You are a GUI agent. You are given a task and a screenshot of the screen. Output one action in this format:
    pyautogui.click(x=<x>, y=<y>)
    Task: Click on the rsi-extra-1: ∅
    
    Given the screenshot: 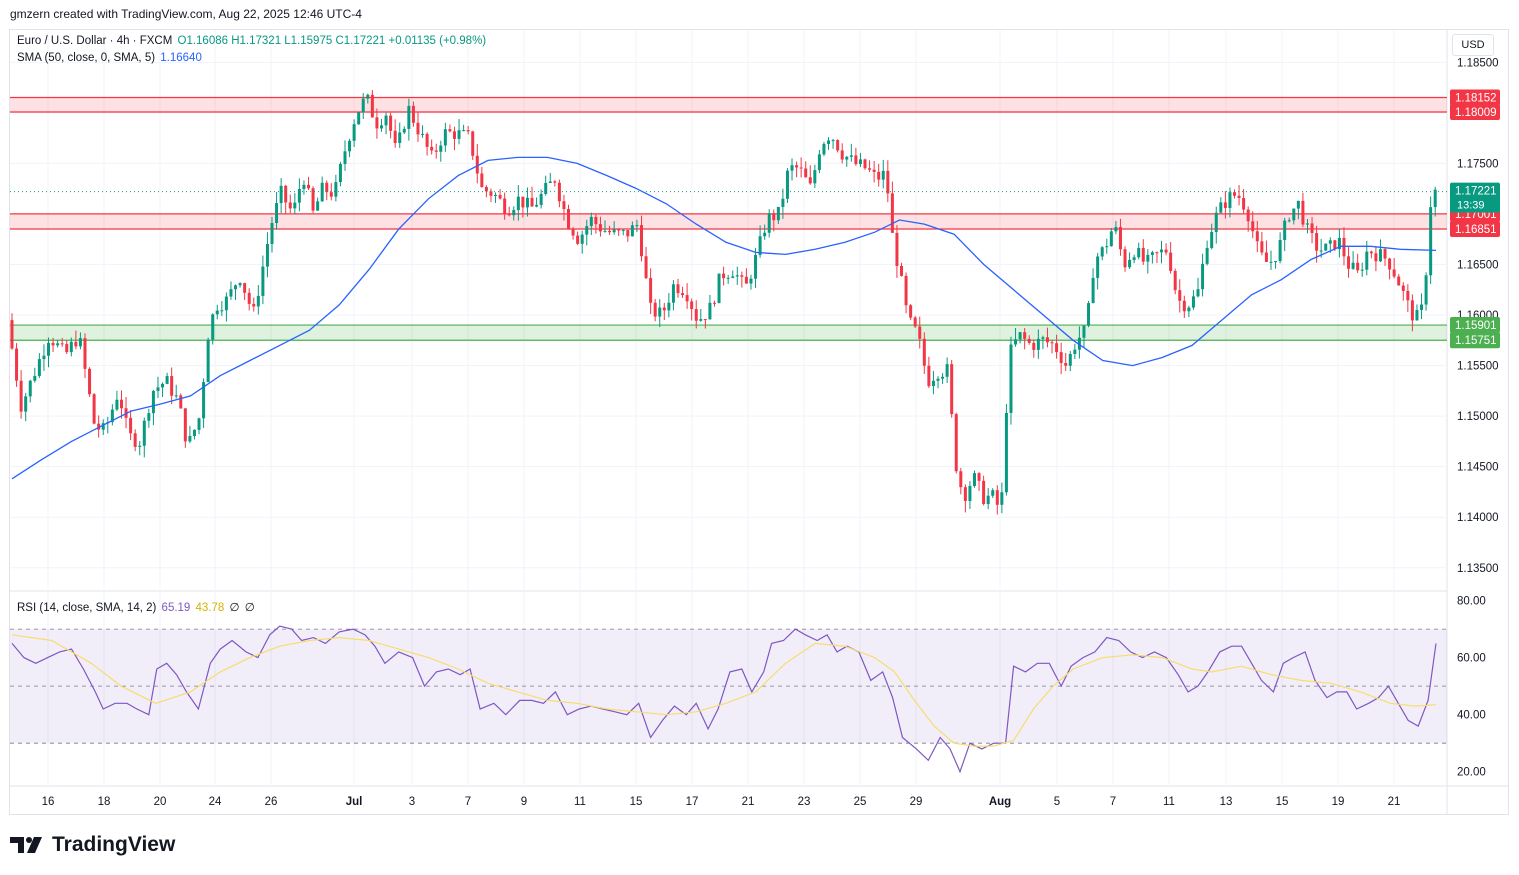 What is the action you would take?
    pyautogui.click(x=234, y=608)
    